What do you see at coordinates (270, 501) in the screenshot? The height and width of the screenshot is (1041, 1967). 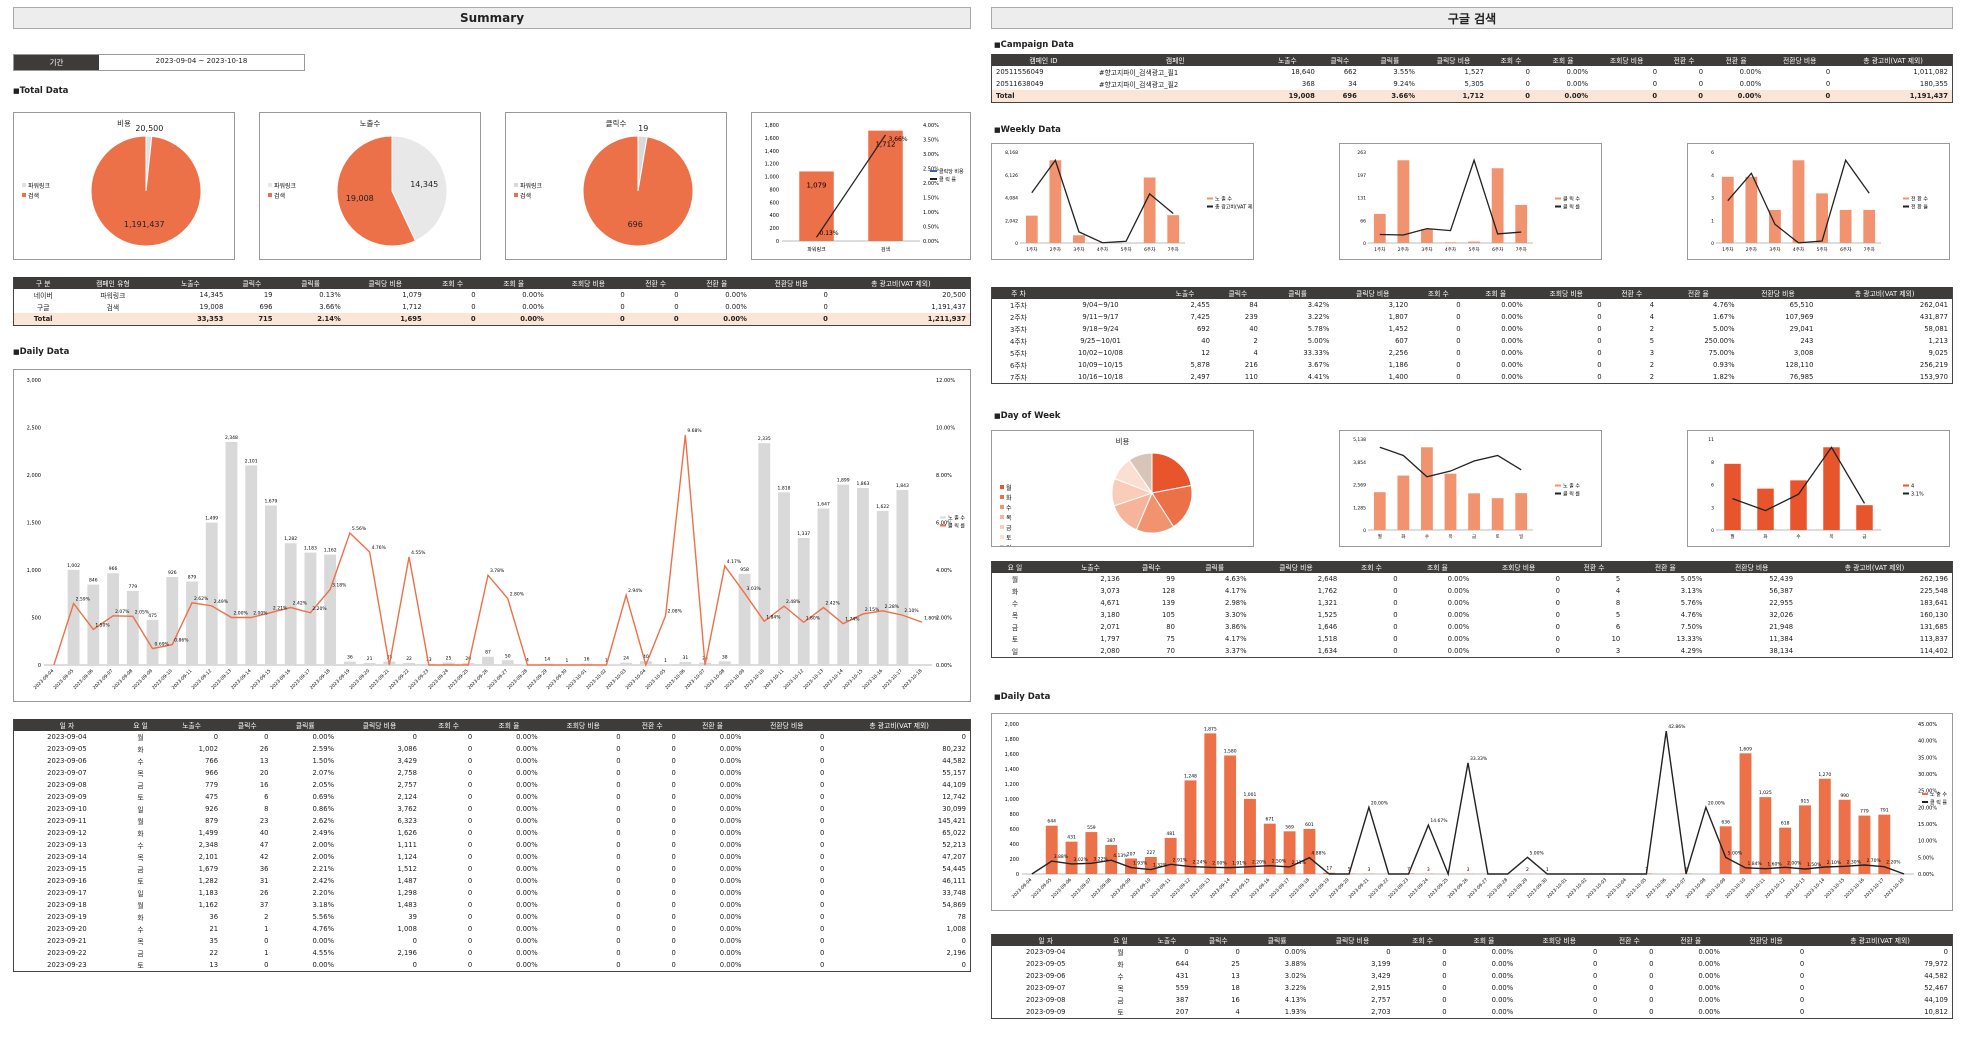 I see `bar-label: 1,679` at bounding box center [270, 501].